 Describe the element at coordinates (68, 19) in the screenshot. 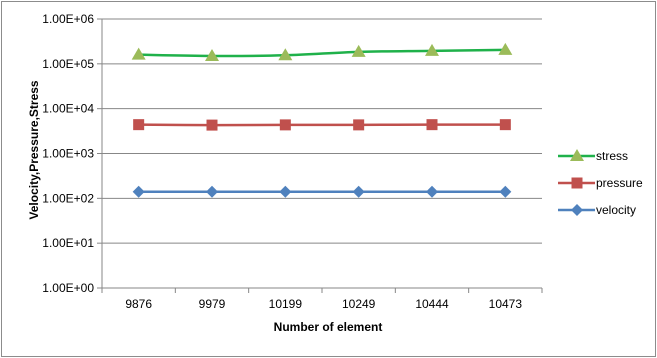

I see `y-tick-label: 1.00E+06` at that location.